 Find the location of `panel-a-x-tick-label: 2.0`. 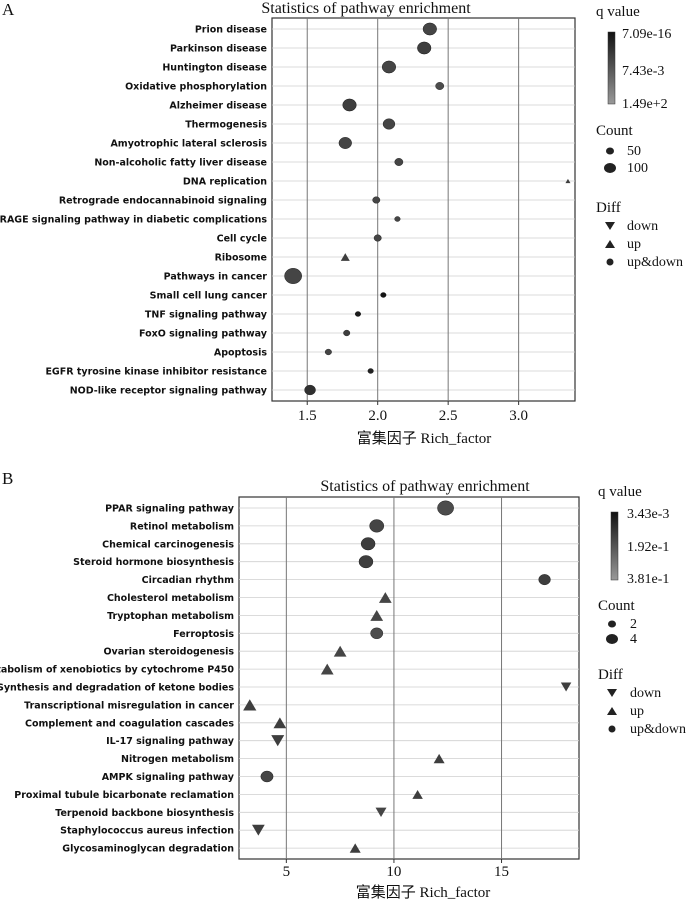

panel-a-x-tick-label: 2.0 is located at coordinates (377, 416).